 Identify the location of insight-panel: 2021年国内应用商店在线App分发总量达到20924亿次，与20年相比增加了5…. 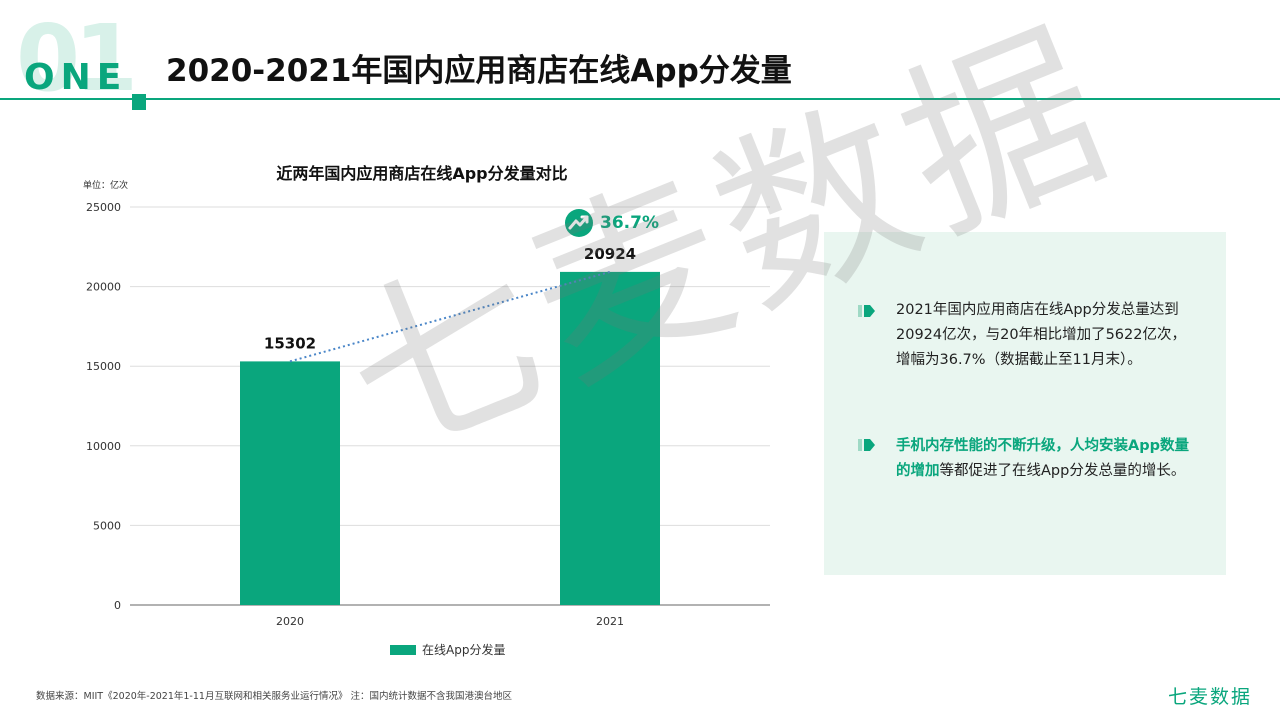
(1025, 403).